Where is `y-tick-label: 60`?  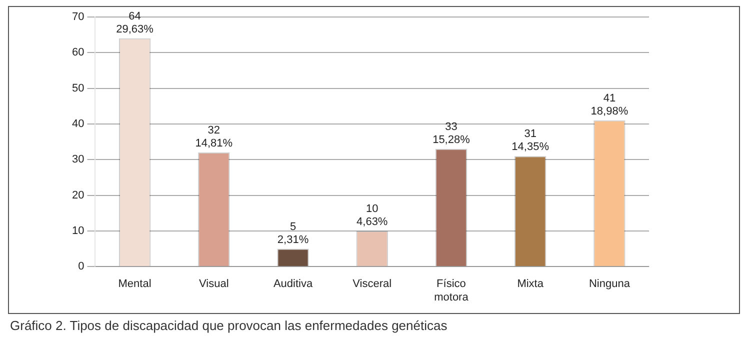
y-tick-label: 60 is located at coordinates (78, 52).